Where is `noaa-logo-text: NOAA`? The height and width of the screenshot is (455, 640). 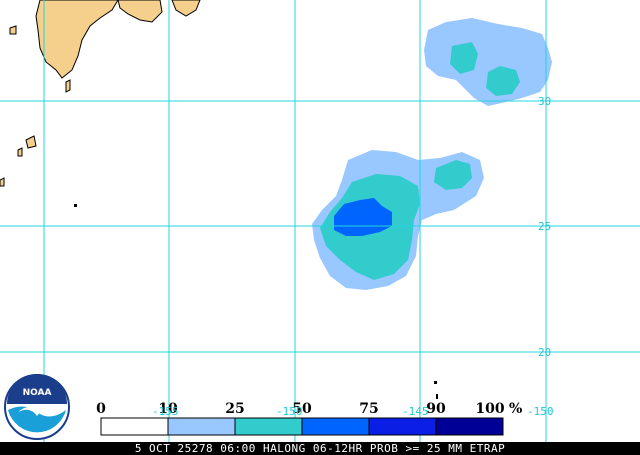
noaa-logo-text: NOAA is located at coordinates (37, 393).